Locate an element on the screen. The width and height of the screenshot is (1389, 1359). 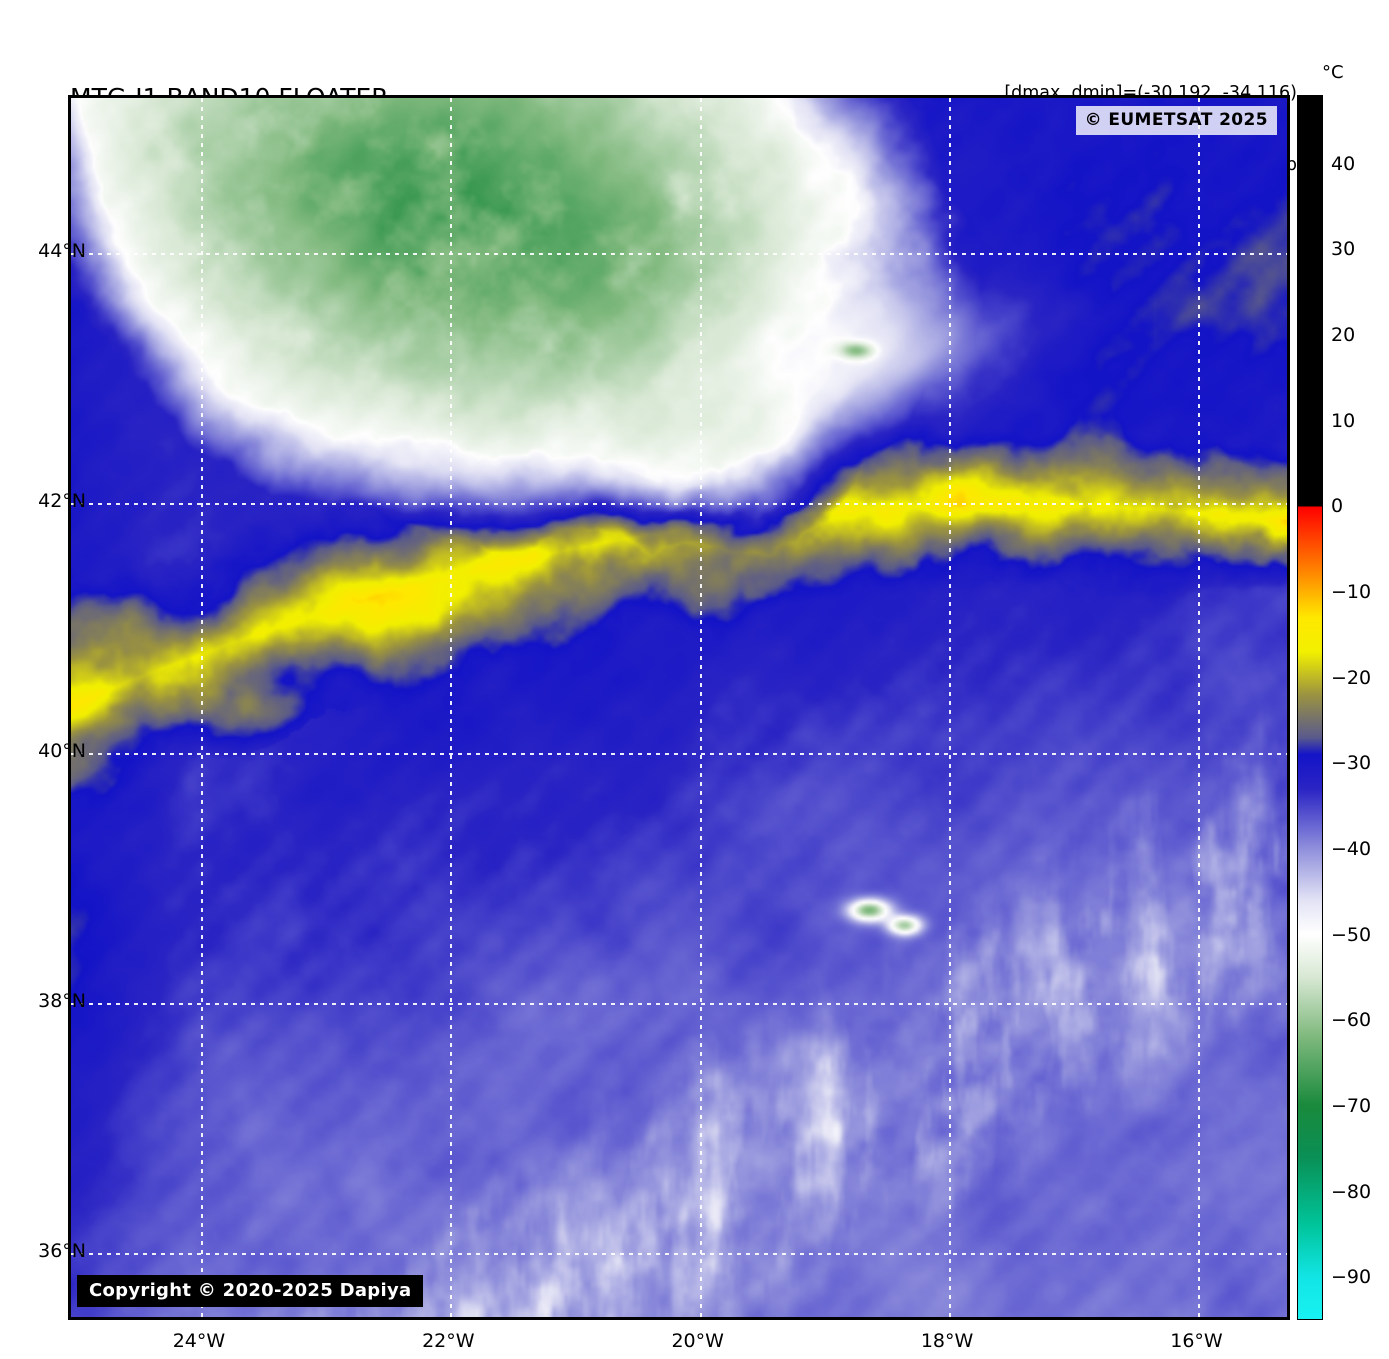
eumetsat-copyright-badge: © EUMETSAT 2025 is located at coordinates (1176, 120).